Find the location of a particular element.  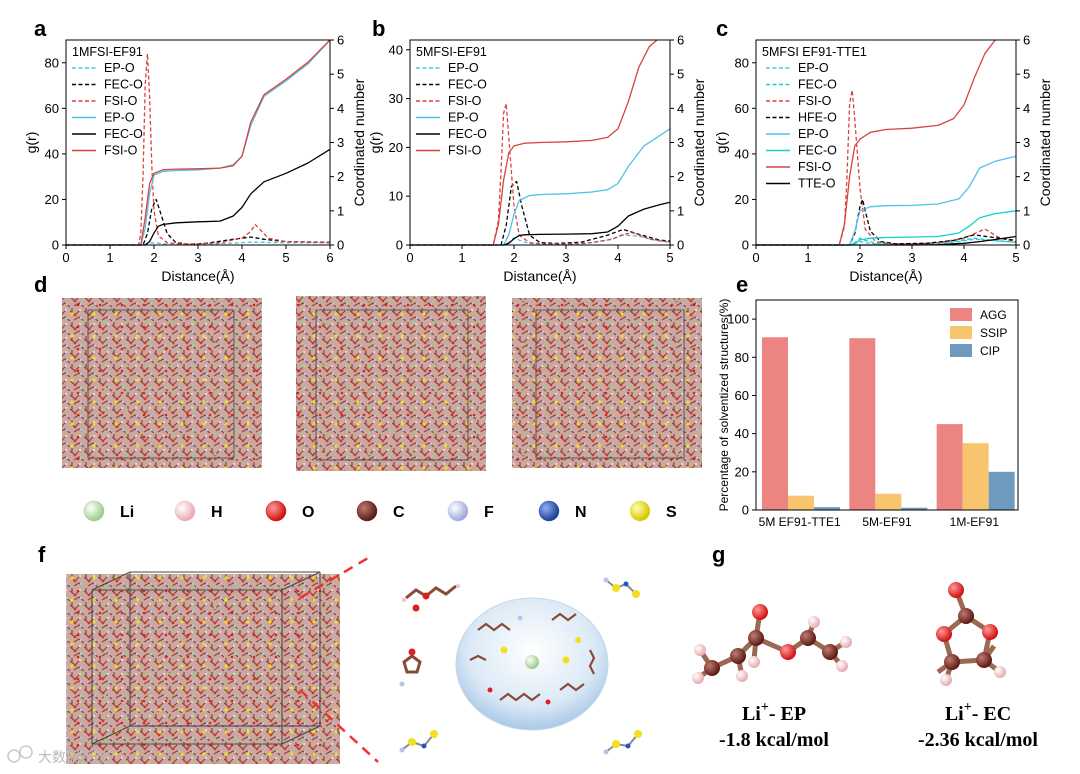

bar-agg is located at coordinates (949, 467).